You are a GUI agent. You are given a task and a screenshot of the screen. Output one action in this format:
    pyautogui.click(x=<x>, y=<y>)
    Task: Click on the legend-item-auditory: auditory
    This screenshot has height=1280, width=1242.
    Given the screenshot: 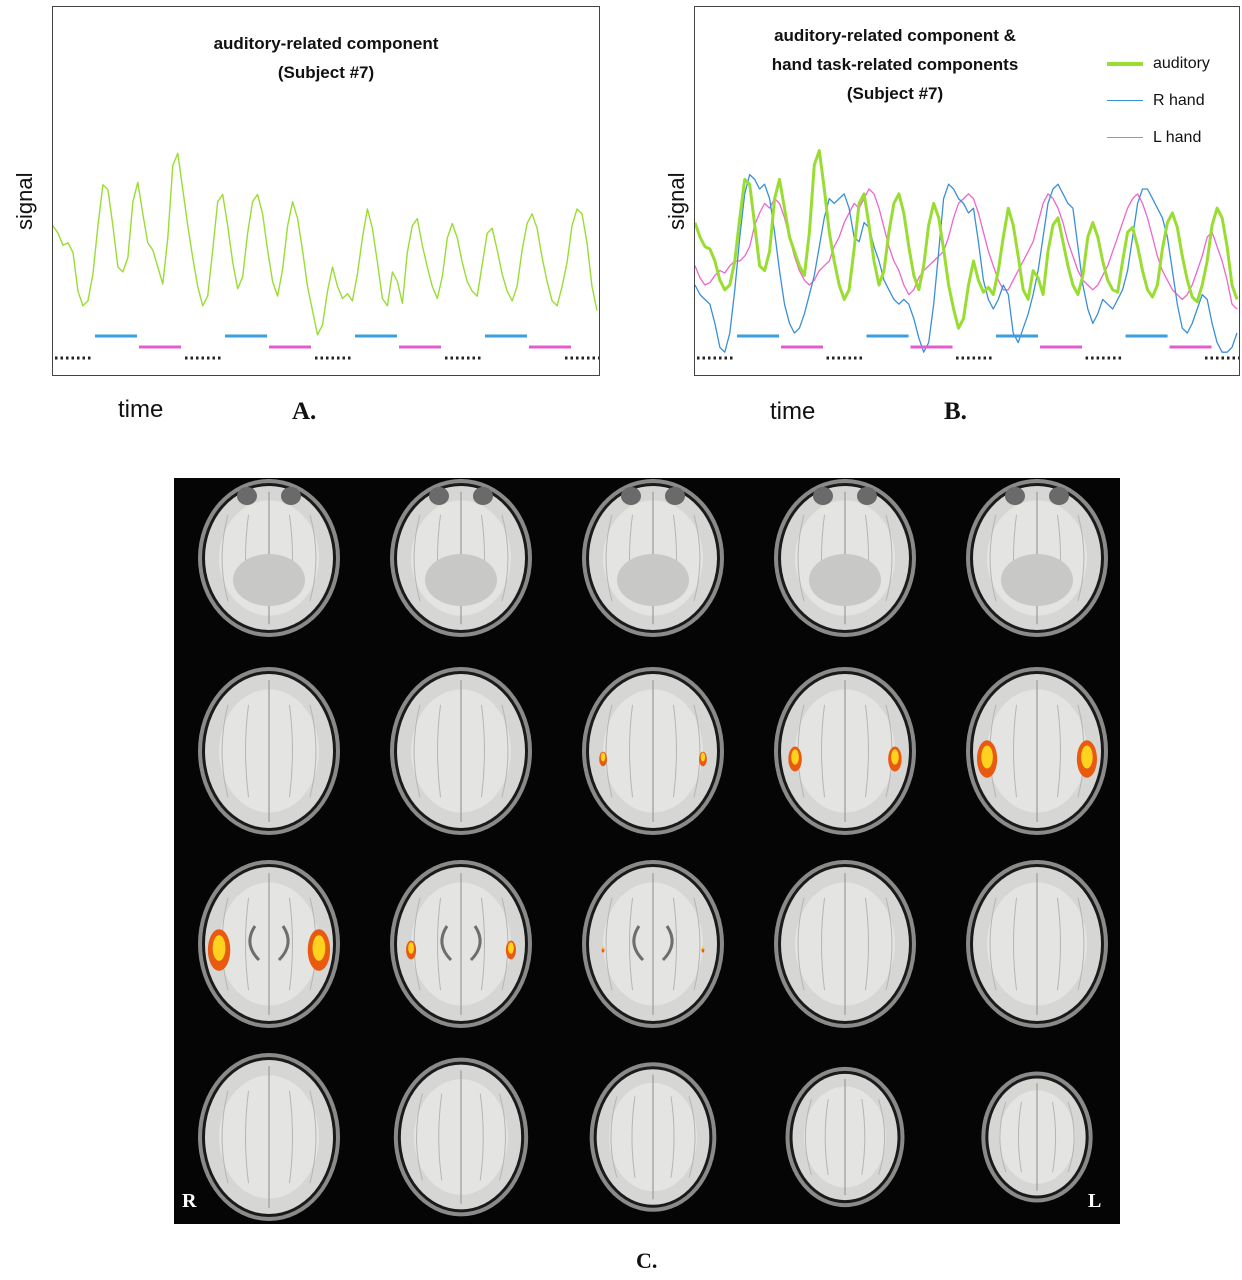 What is the action you would take?
    pyautogui.click(x=1166, y=63)
    